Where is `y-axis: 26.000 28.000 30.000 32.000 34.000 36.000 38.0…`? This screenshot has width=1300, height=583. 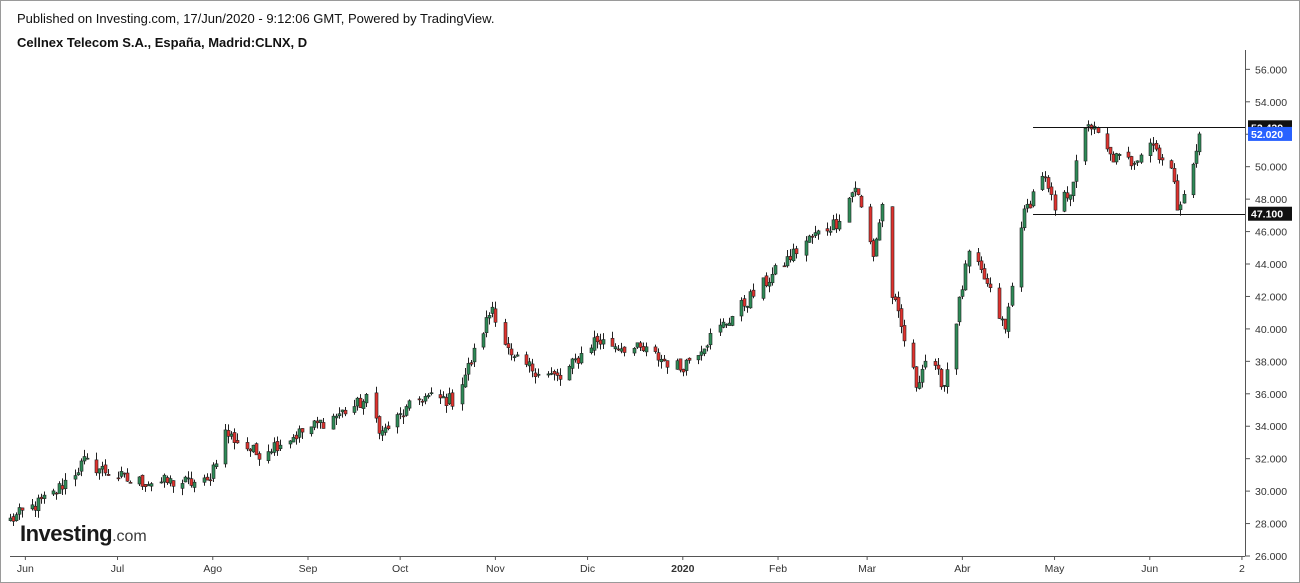
y-axis: 26.000 28.000 30.000 32.000 34.000 36.000 38.0… is located at coordinates (1266, 306).